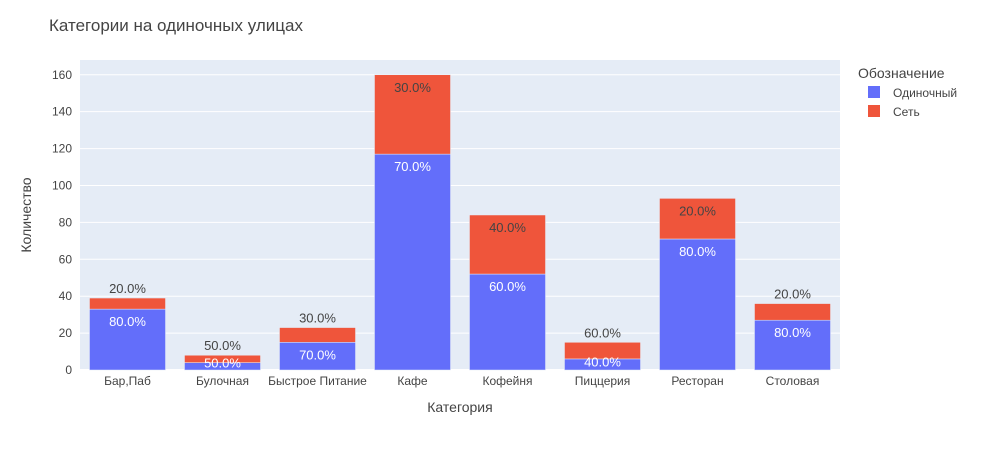  What do you see at coordinates (66, 333) in the screenshot?
I see `y-tick-label: 20` at bounding box center [66, 333].